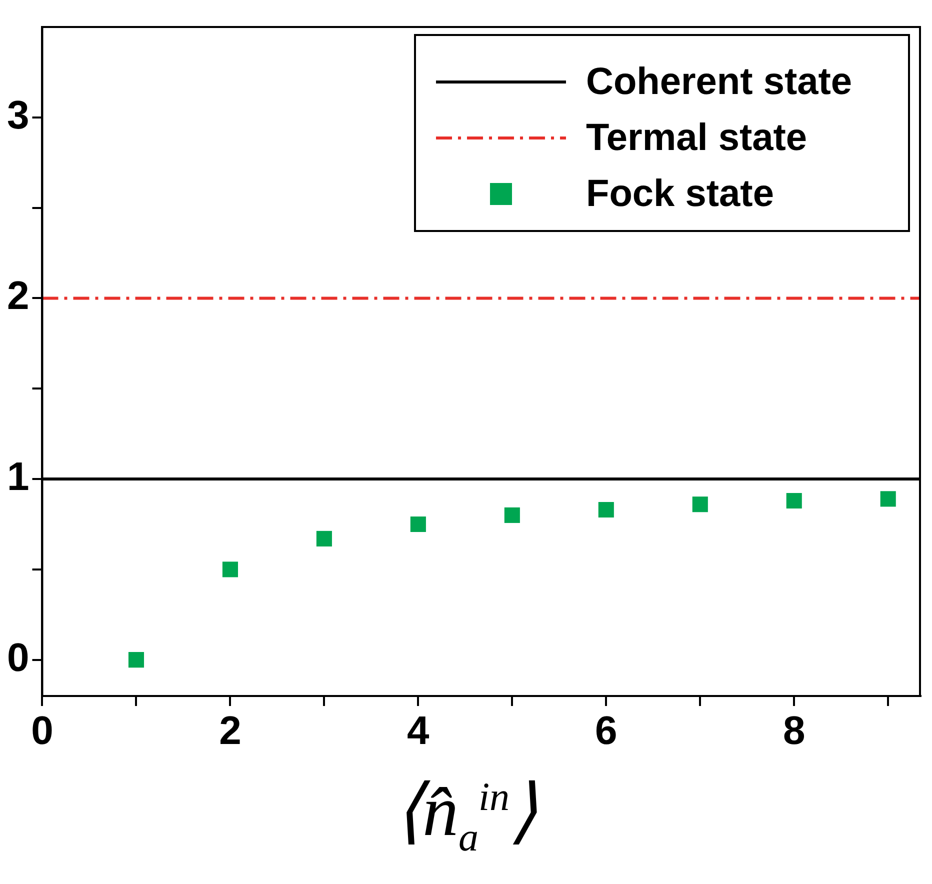 This screenshot has width=932, height=884. What do you see at coordinates (606, 731) in the screenshot?
I see `x-tick-label: 6` at bounding box center [606, 731].